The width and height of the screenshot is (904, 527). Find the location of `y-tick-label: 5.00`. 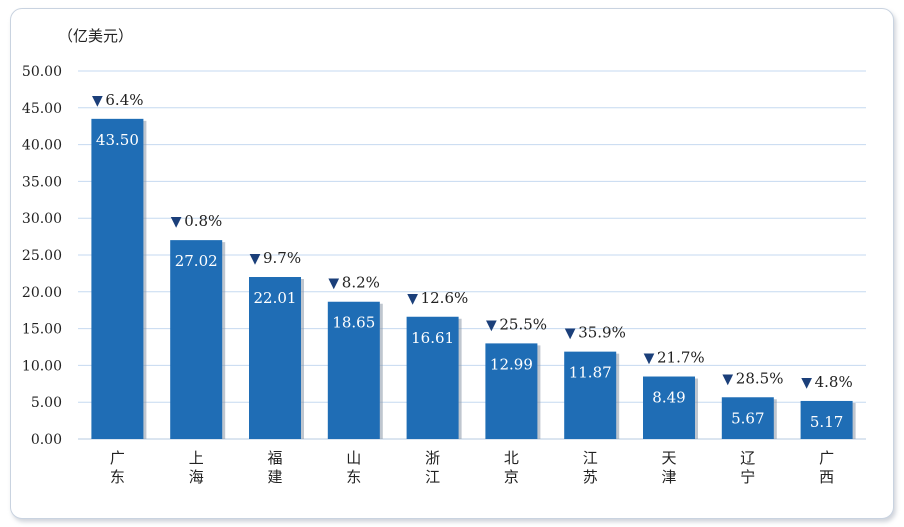

y-tick-label: 5.00 is located at coordinates (46, 403).